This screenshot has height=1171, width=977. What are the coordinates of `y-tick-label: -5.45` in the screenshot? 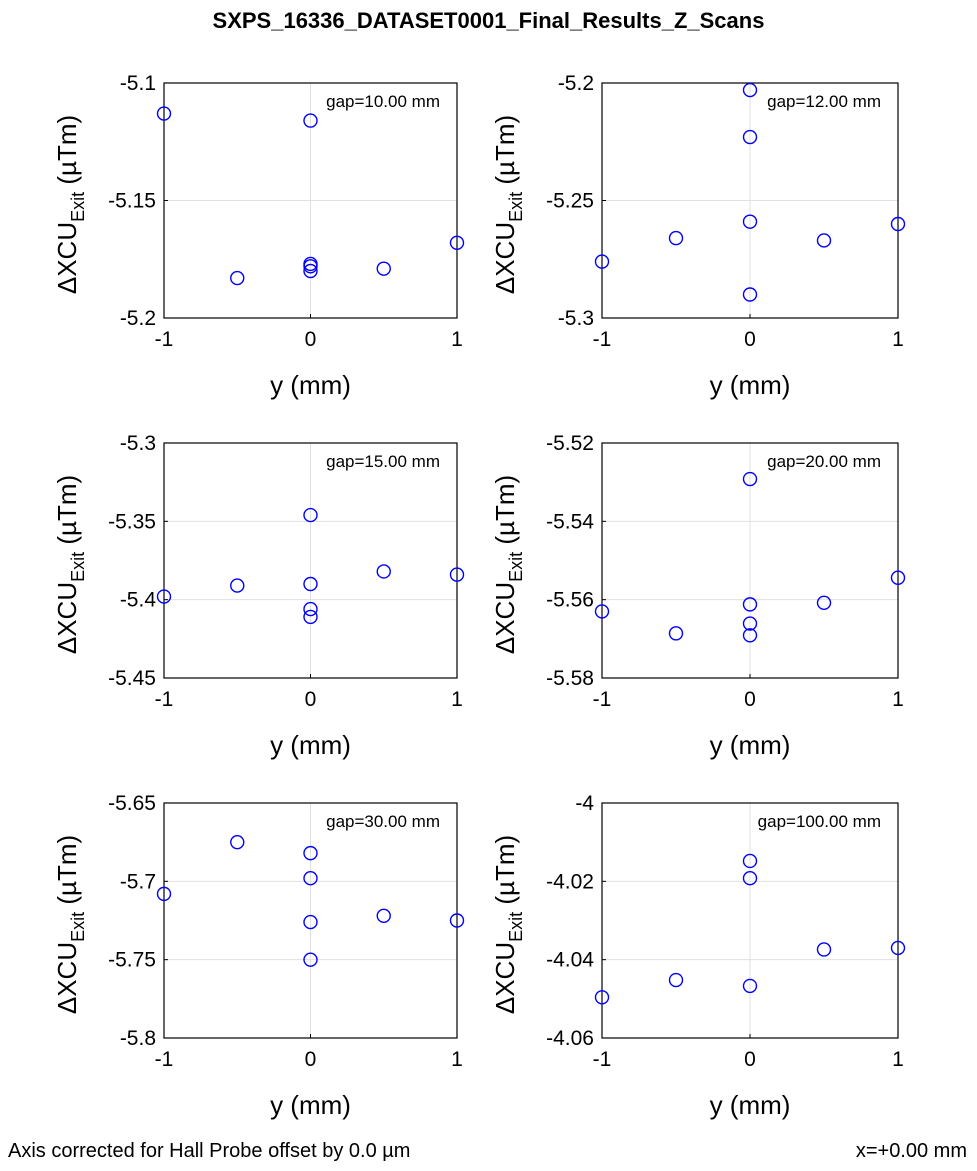 It's located at (132, 678).